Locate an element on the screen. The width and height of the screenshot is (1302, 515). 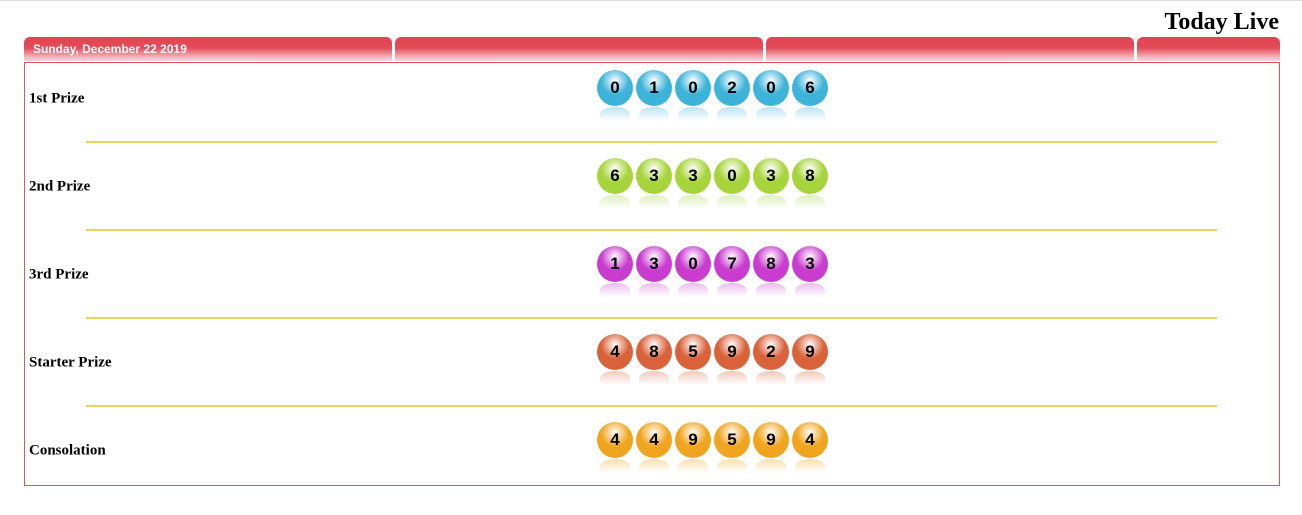
top-divider is located at coordinates (651, 0).